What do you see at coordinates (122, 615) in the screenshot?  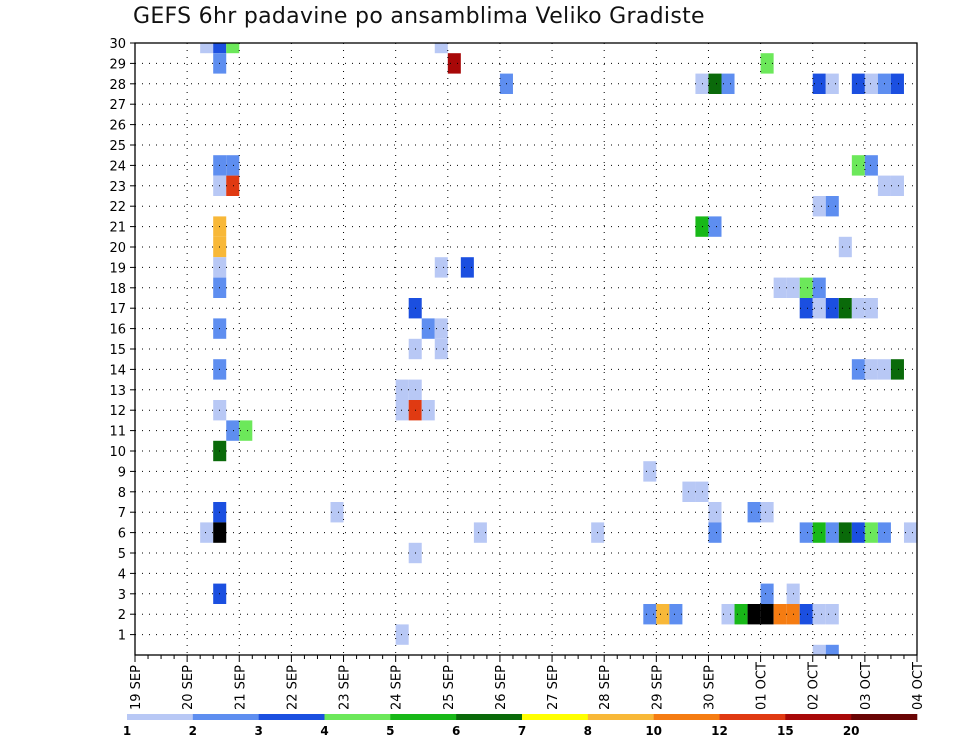 I see `y-tick-label: 2` at bounding box center [122, 615].